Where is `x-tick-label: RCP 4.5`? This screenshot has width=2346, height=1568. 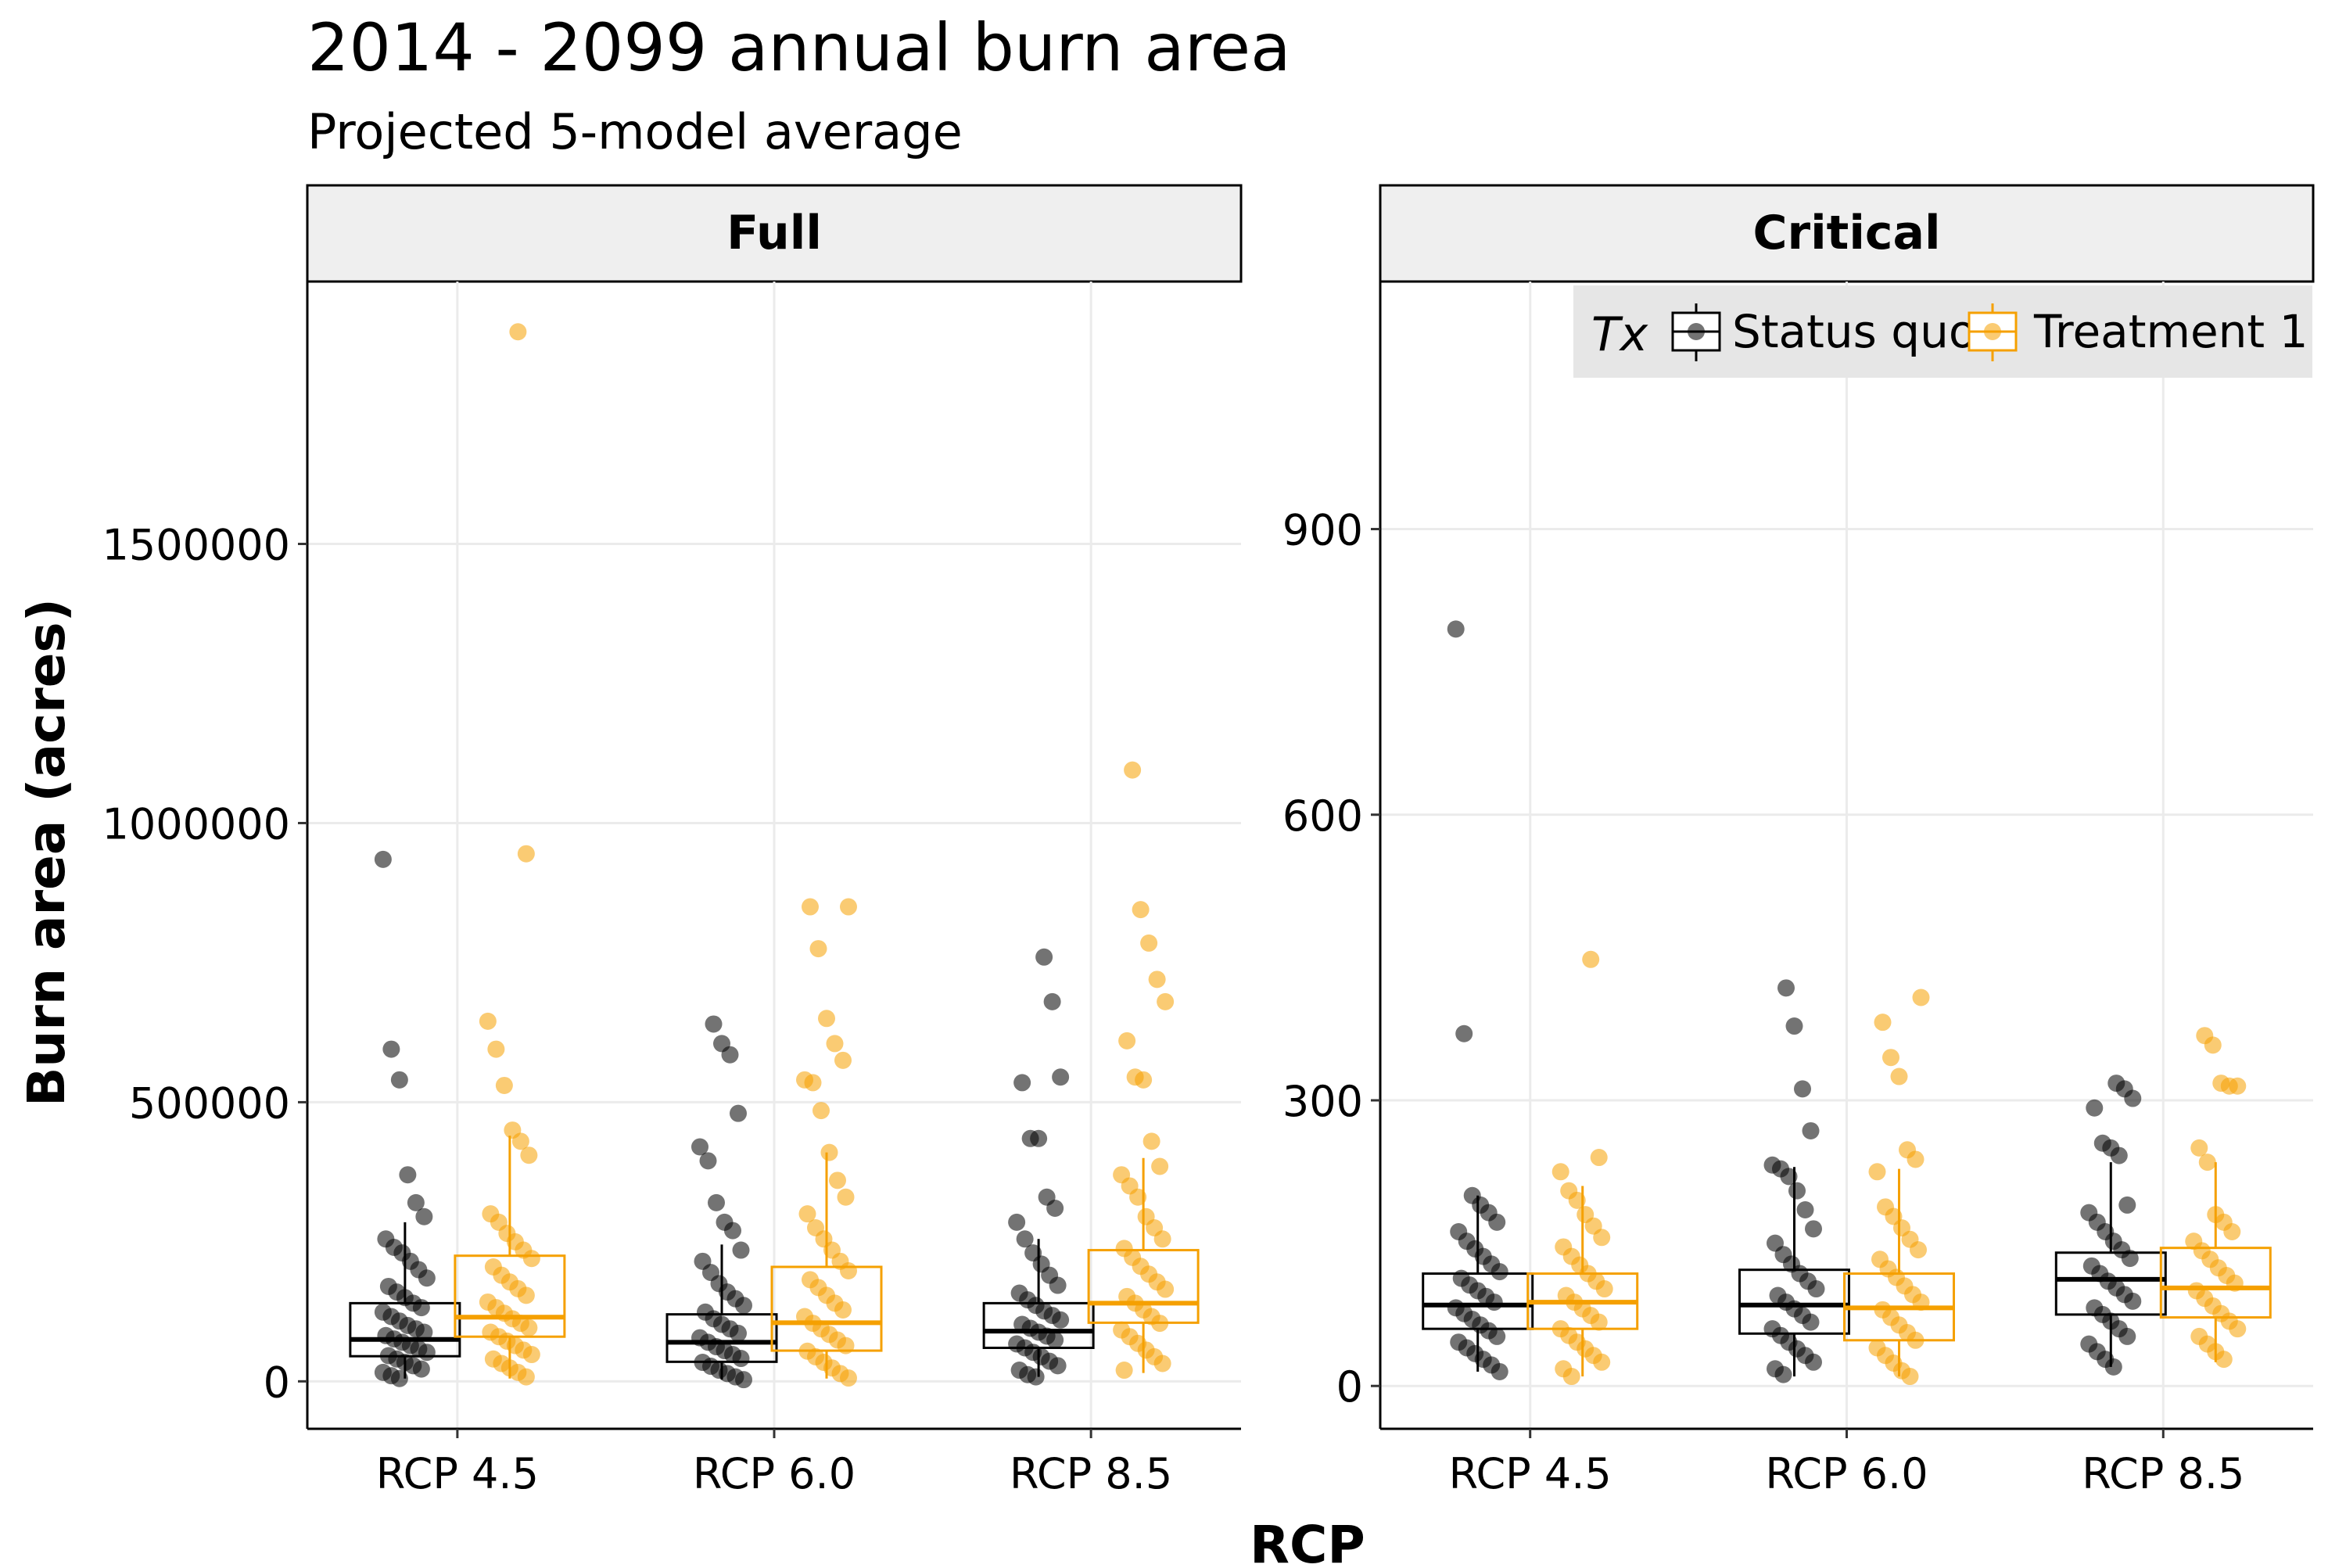
x-tick-label: RCP 4.5 is located at coordinates (1530, 1473).